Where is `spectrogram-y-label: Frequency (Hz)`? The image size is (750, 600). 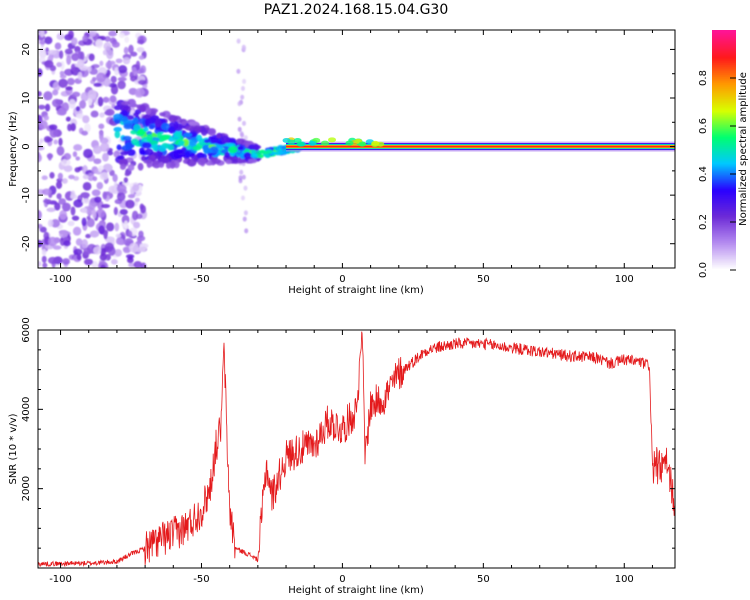 spectrogram-y-label: Frequency (Hz) is located at coordinates (13, 149).